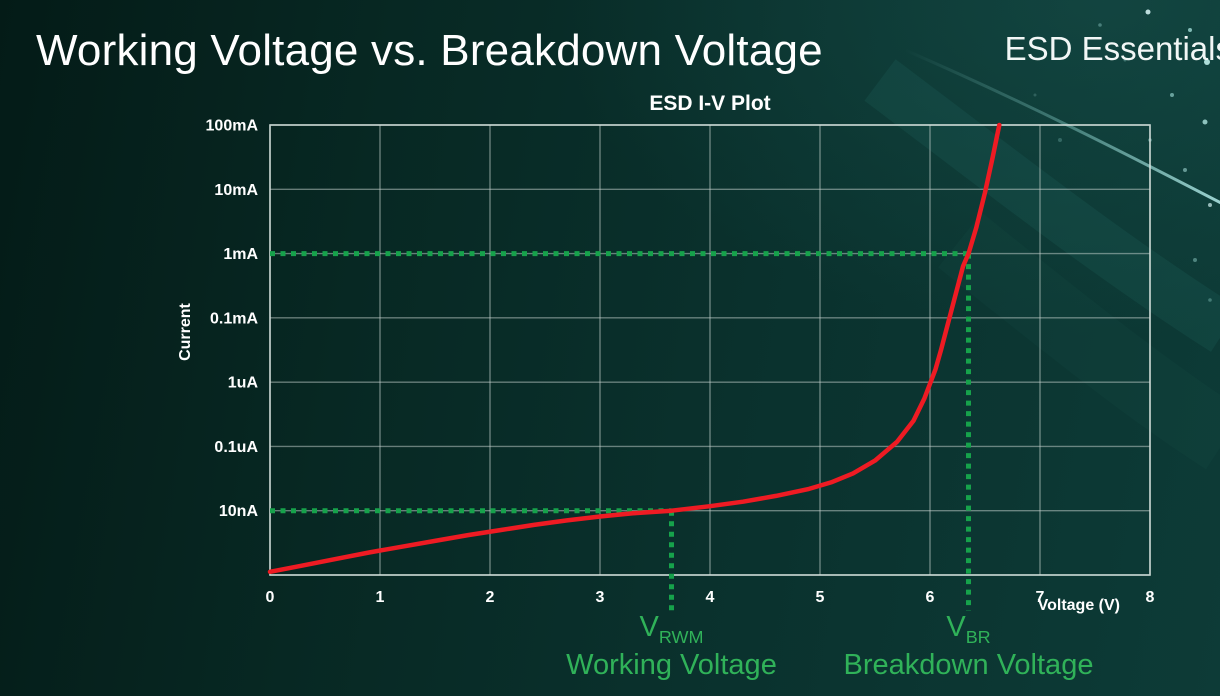  I want to click on y-tick-label: 0.1mA, so click(234, 318).